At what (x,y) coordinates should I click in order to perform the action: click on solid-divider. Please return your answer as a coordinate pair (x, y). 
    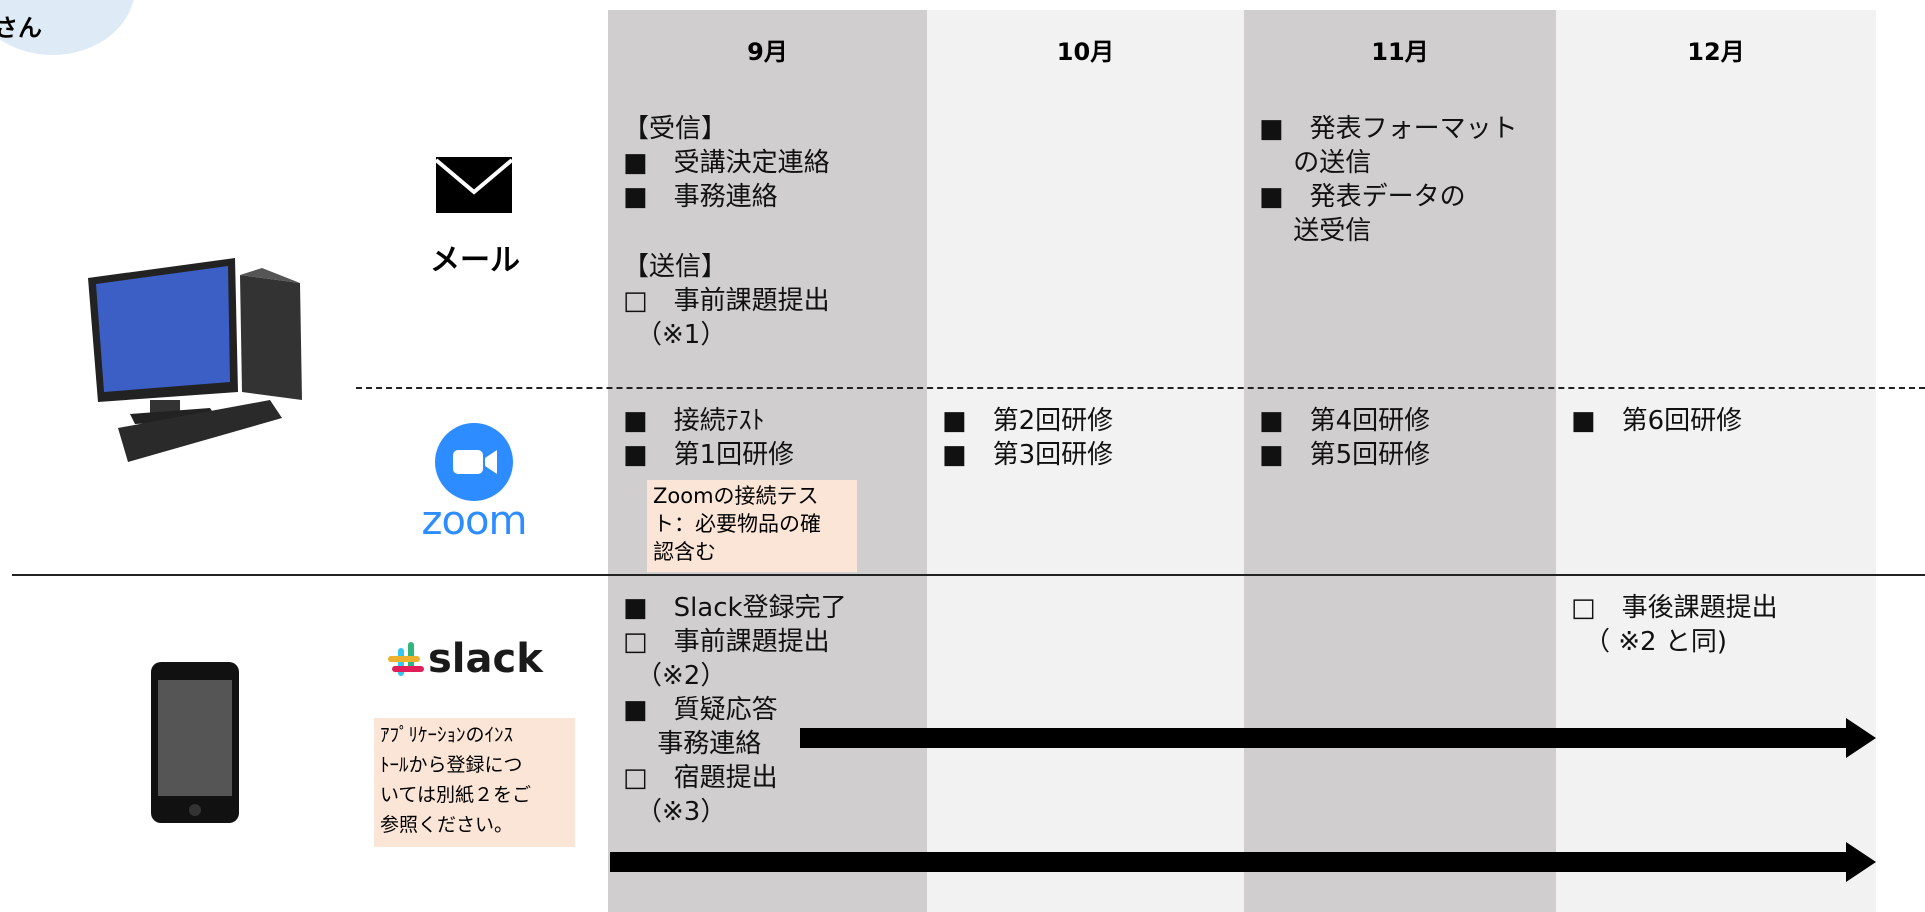
    Looking at the image, I should click on (968, 575).